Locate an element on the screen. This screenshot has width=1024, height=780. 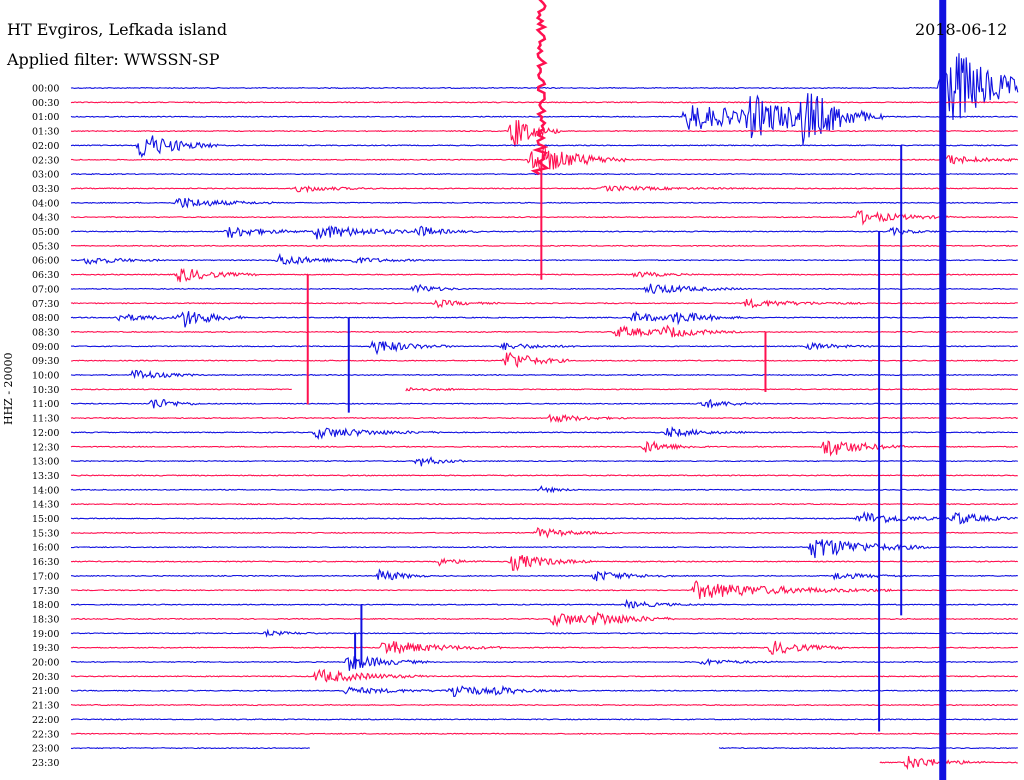
filter-subtitle: Applied filter: WWSSN-SP is located at coordinates (113, 59).